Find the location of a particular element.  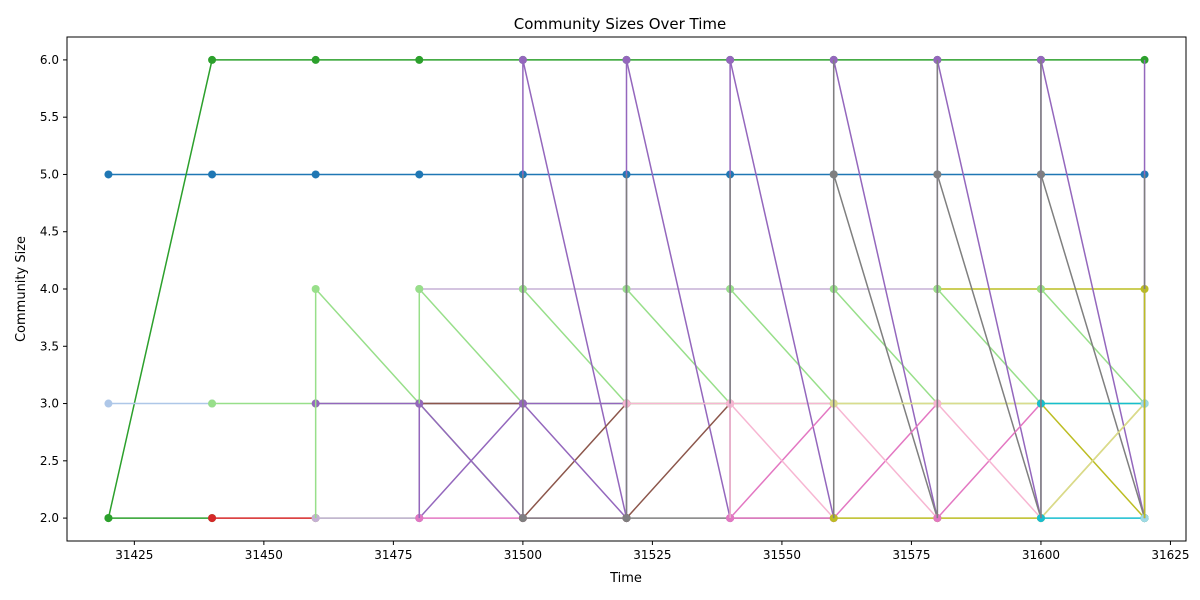

y-tick-label: 2.5 is located at coordinates (49, 461).